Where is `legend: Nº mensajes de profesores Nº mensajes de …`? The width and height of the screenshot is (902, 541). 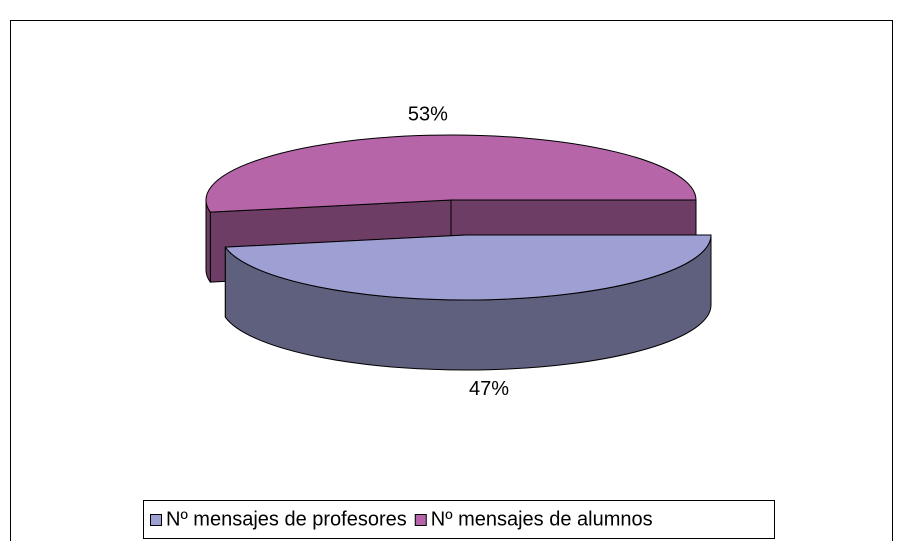
legend: Nº mensajes de profesores Nº mensajes de … is located at coordinates (401, 519).